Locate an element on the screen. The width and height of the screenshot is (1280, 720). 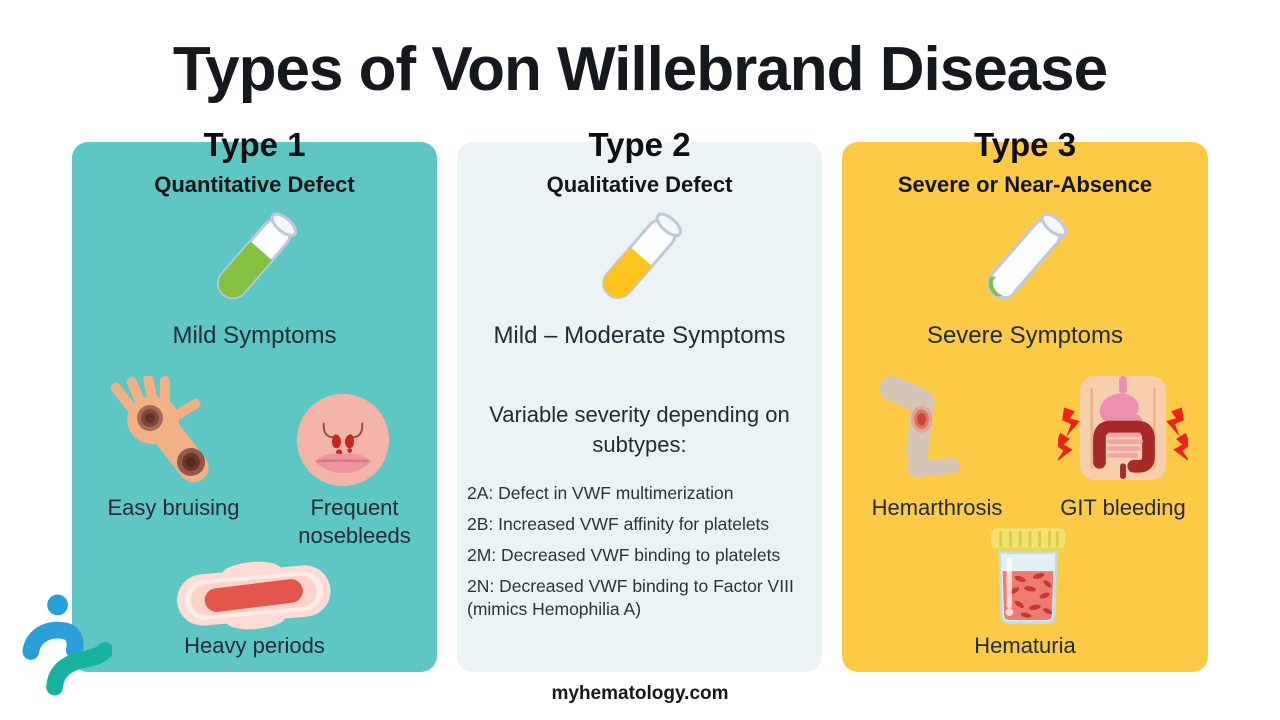
test-tube-green-icon is located at coordinates (255, 258).